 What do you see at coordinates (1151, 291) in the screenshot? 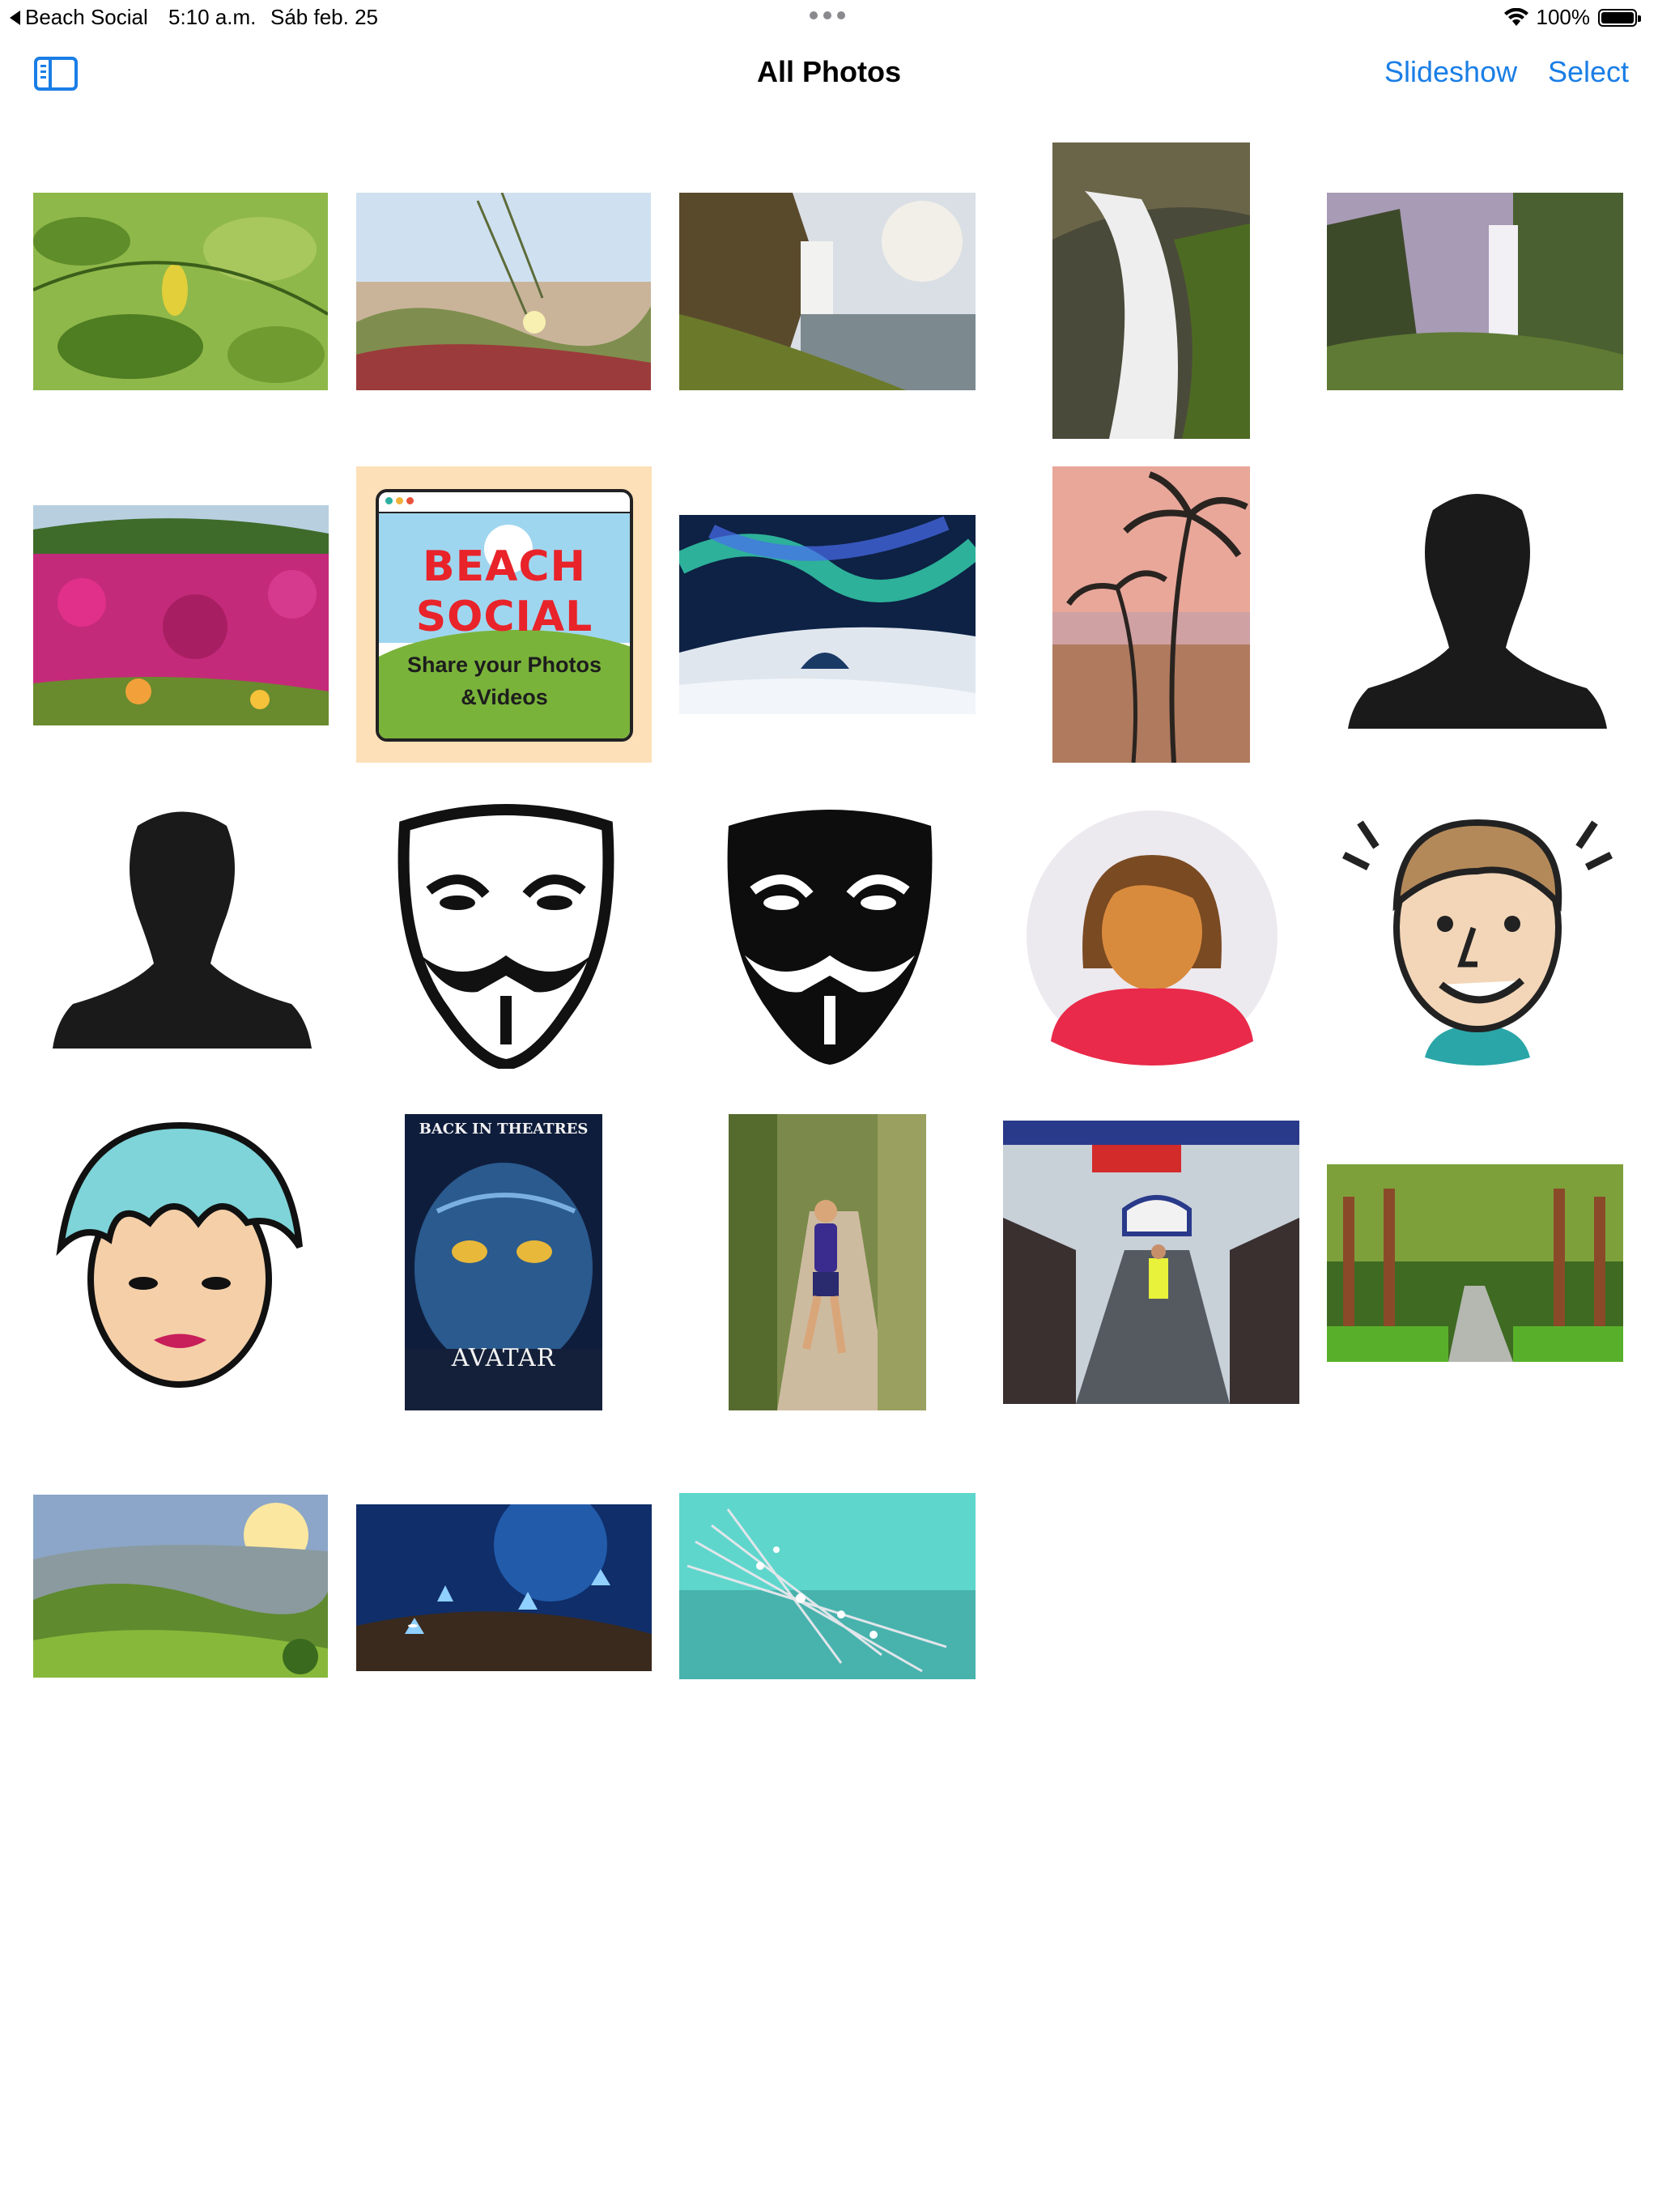
I see `photo-waterfall-rocks` at bounding box center [1151, 291].